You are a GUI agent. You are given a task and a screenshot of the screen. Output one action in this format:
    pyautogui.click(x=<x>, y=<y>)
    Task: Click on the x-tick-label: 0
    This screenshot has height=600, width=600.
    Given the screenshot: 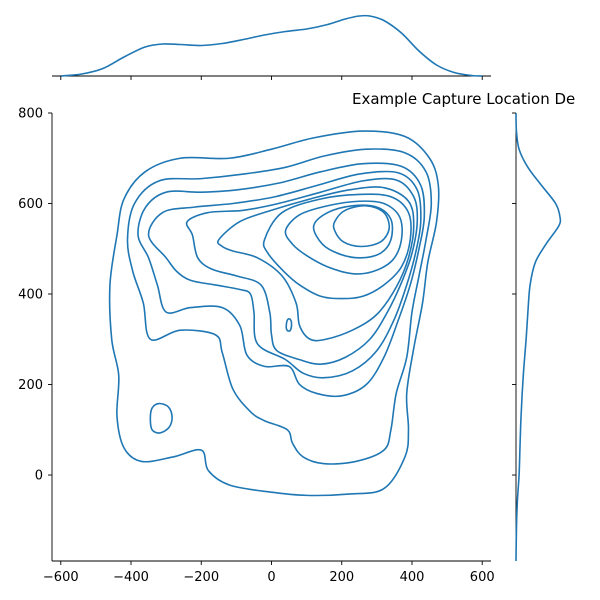 What is the action you would take?
    pyautogui.click(x=271, y=577)
    